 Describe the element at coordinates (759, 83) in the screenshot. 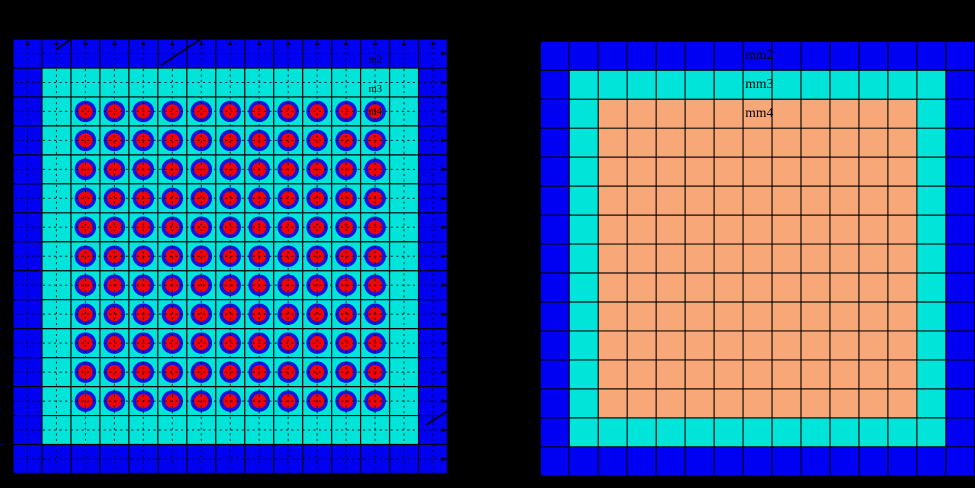

I see `svg-text: mm3` at that location.